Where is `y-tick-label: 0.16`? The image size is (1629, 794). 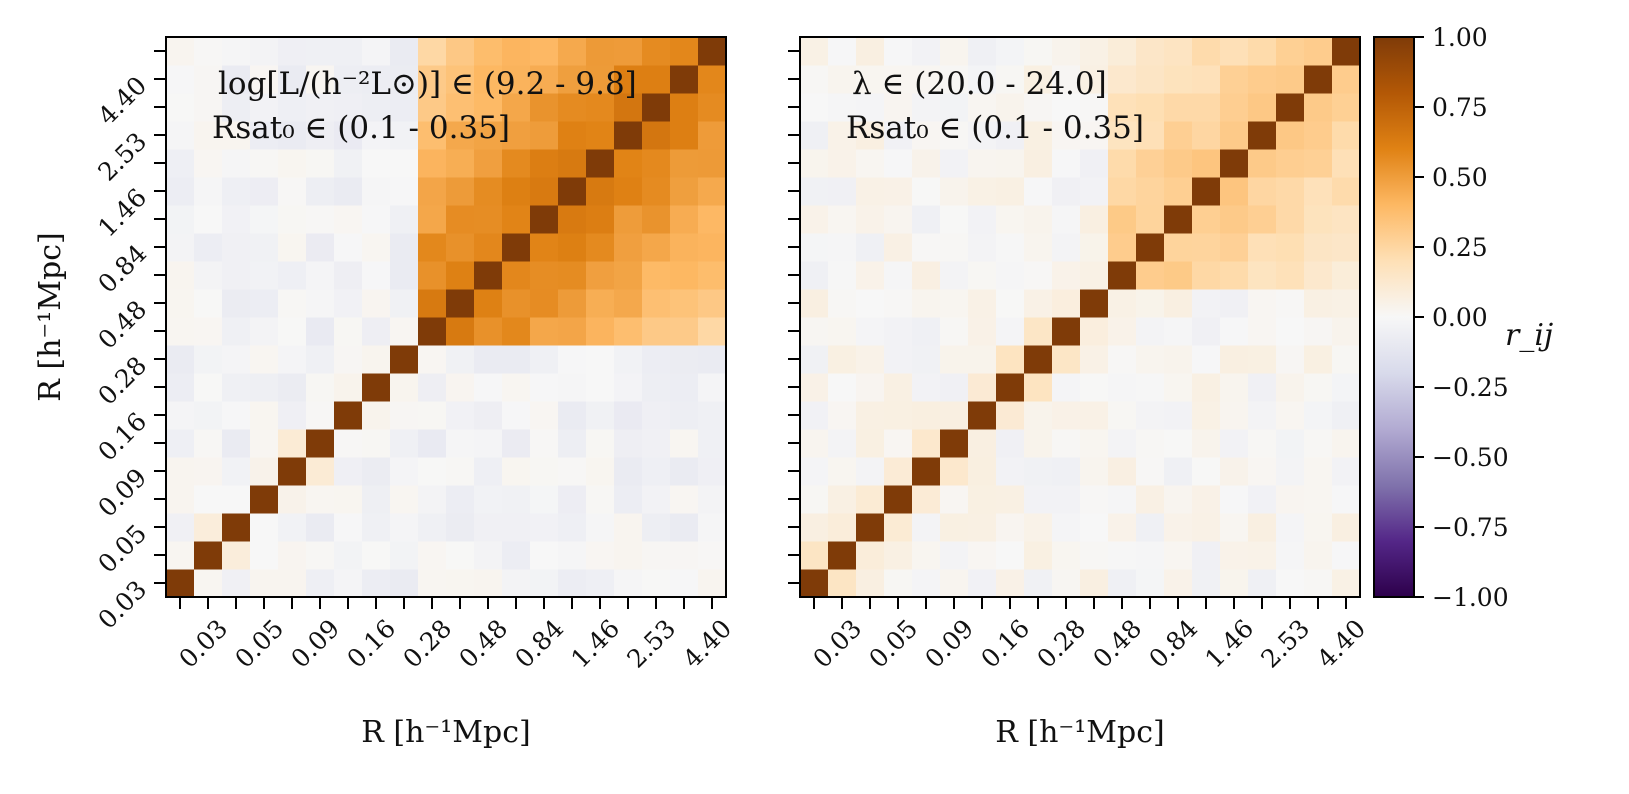 y-tick-label: 0.16 is located at coordinates (122, 437).